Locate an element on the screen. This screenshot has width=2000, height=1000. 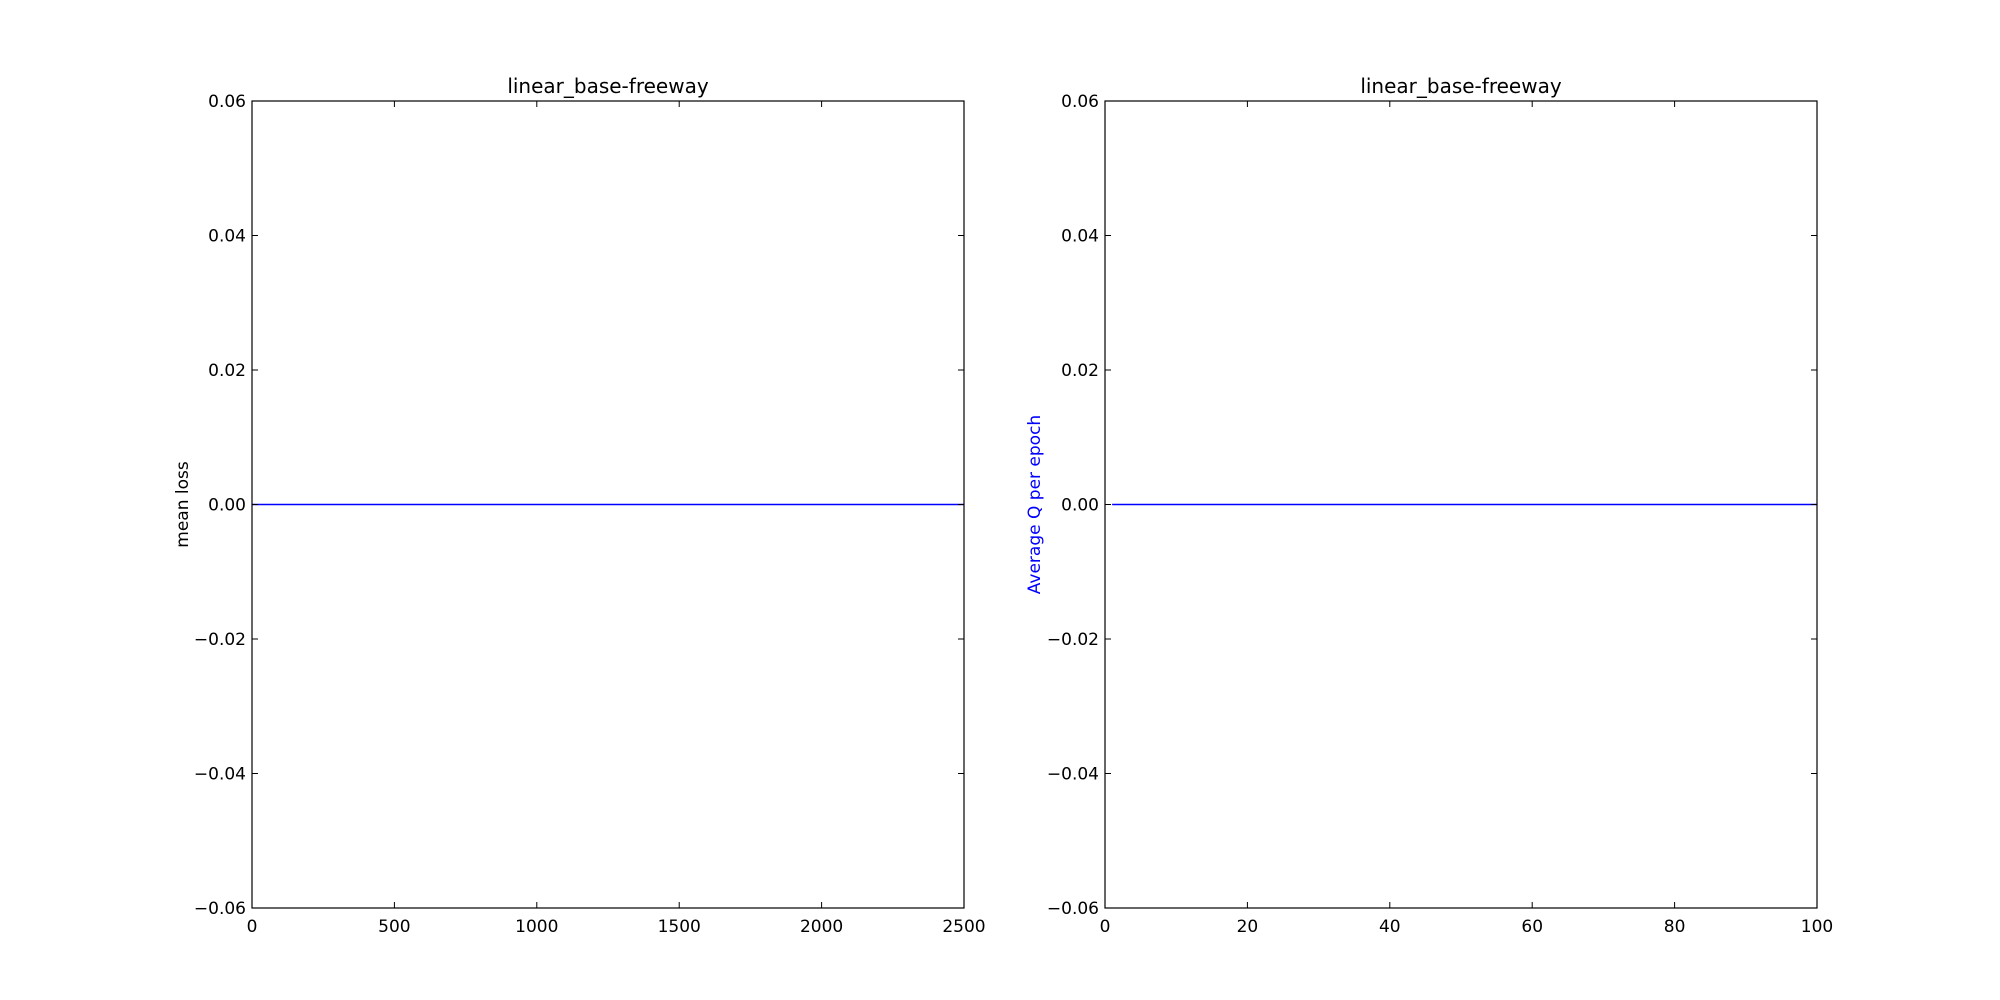
x-tick-label: 2500 is located at coordinates (963, 927).